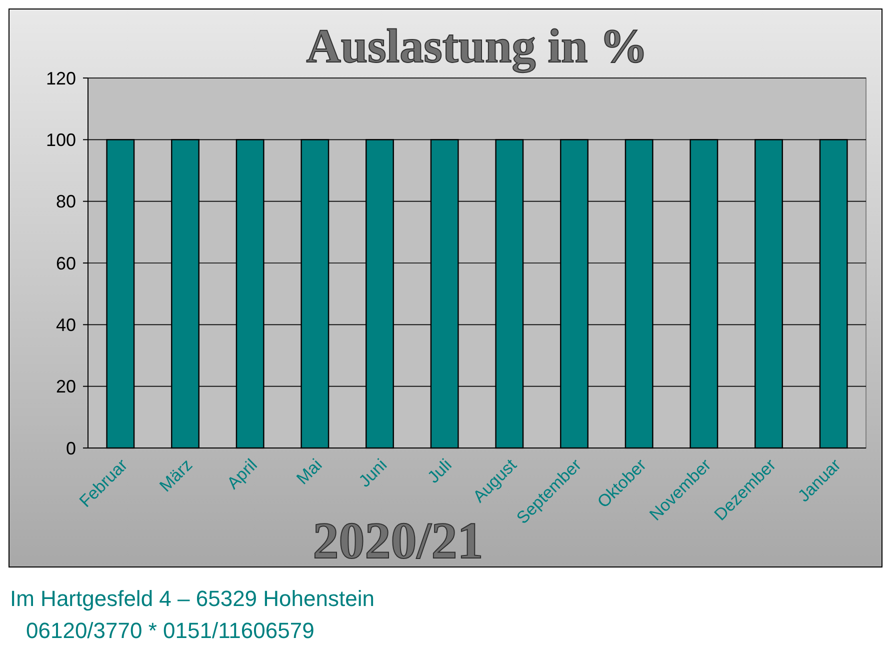 Image resolution: width=891 pixels, height=665 pixels. Describe the element at coordinates (170, 630) in the screenshot. I see `text: 06120/3770 * 0151/11606579` at that location.